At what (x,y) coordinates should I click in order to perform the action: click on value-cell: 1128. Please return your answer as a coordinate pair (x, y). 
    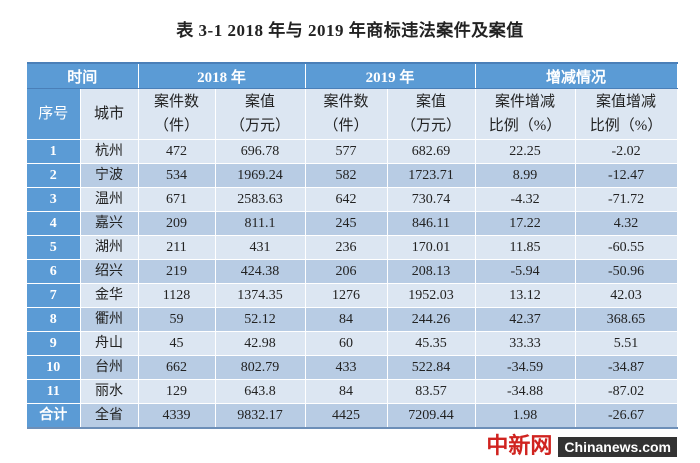
    Looking at the image, I should click on (177, 295).